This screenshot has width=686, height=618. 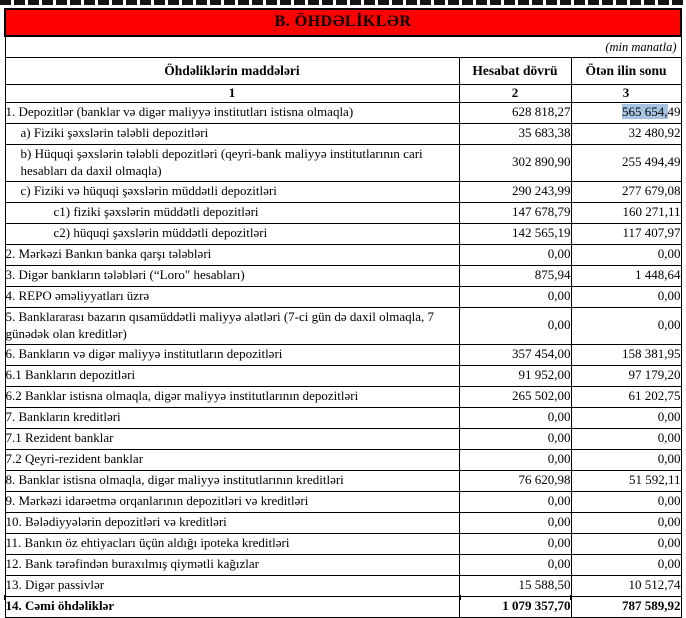 I want to click on unit-note-row: (min manatla), so click(x=343, y=46).